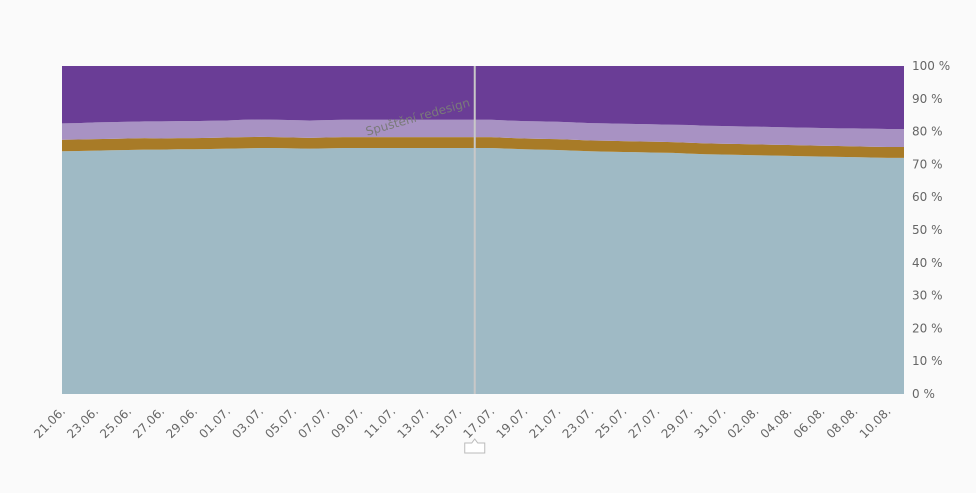 This screenshot has height=493, width=976. Describe the element at coordinates (478, 422) in the screenshot. I see `x-tick-label: 17.07.` at that location.